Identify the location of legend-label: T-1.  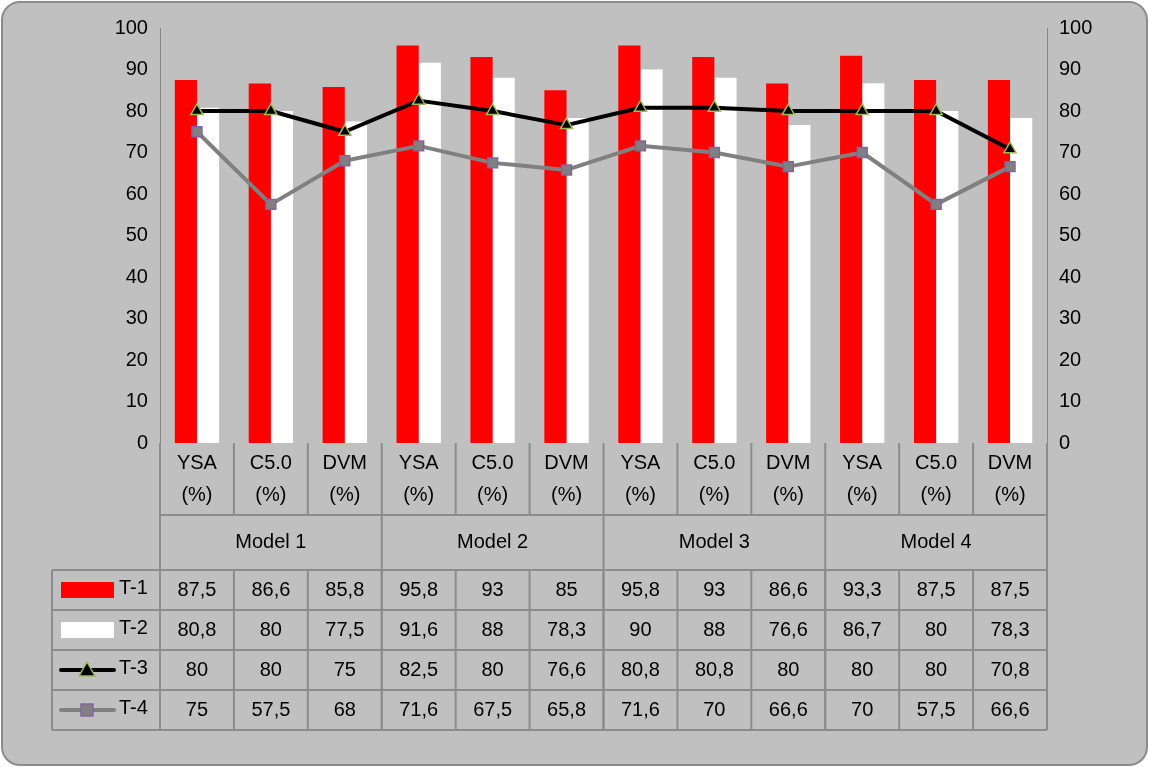
(133, 586).